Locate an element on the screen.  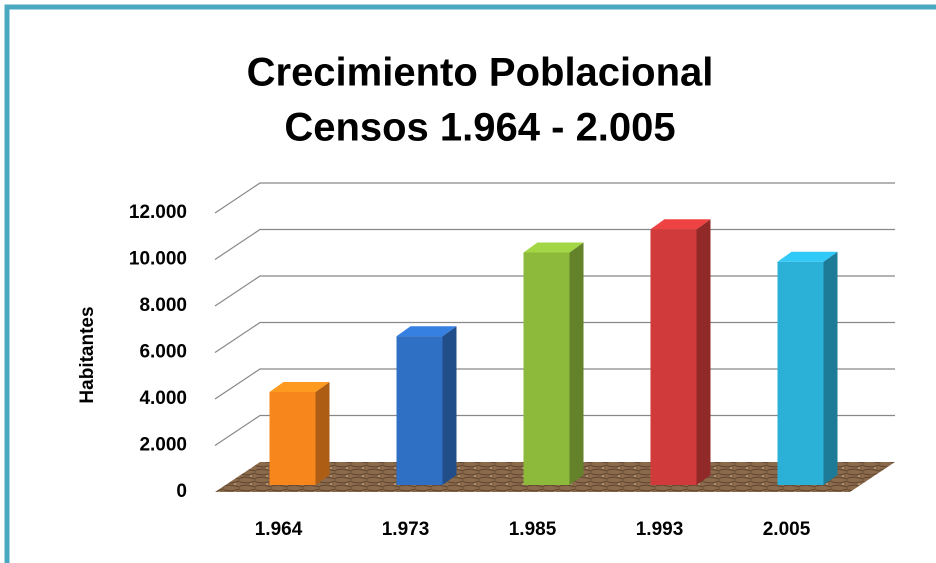
y-tick-label: 4.000 is located at coordinates (163, 398).